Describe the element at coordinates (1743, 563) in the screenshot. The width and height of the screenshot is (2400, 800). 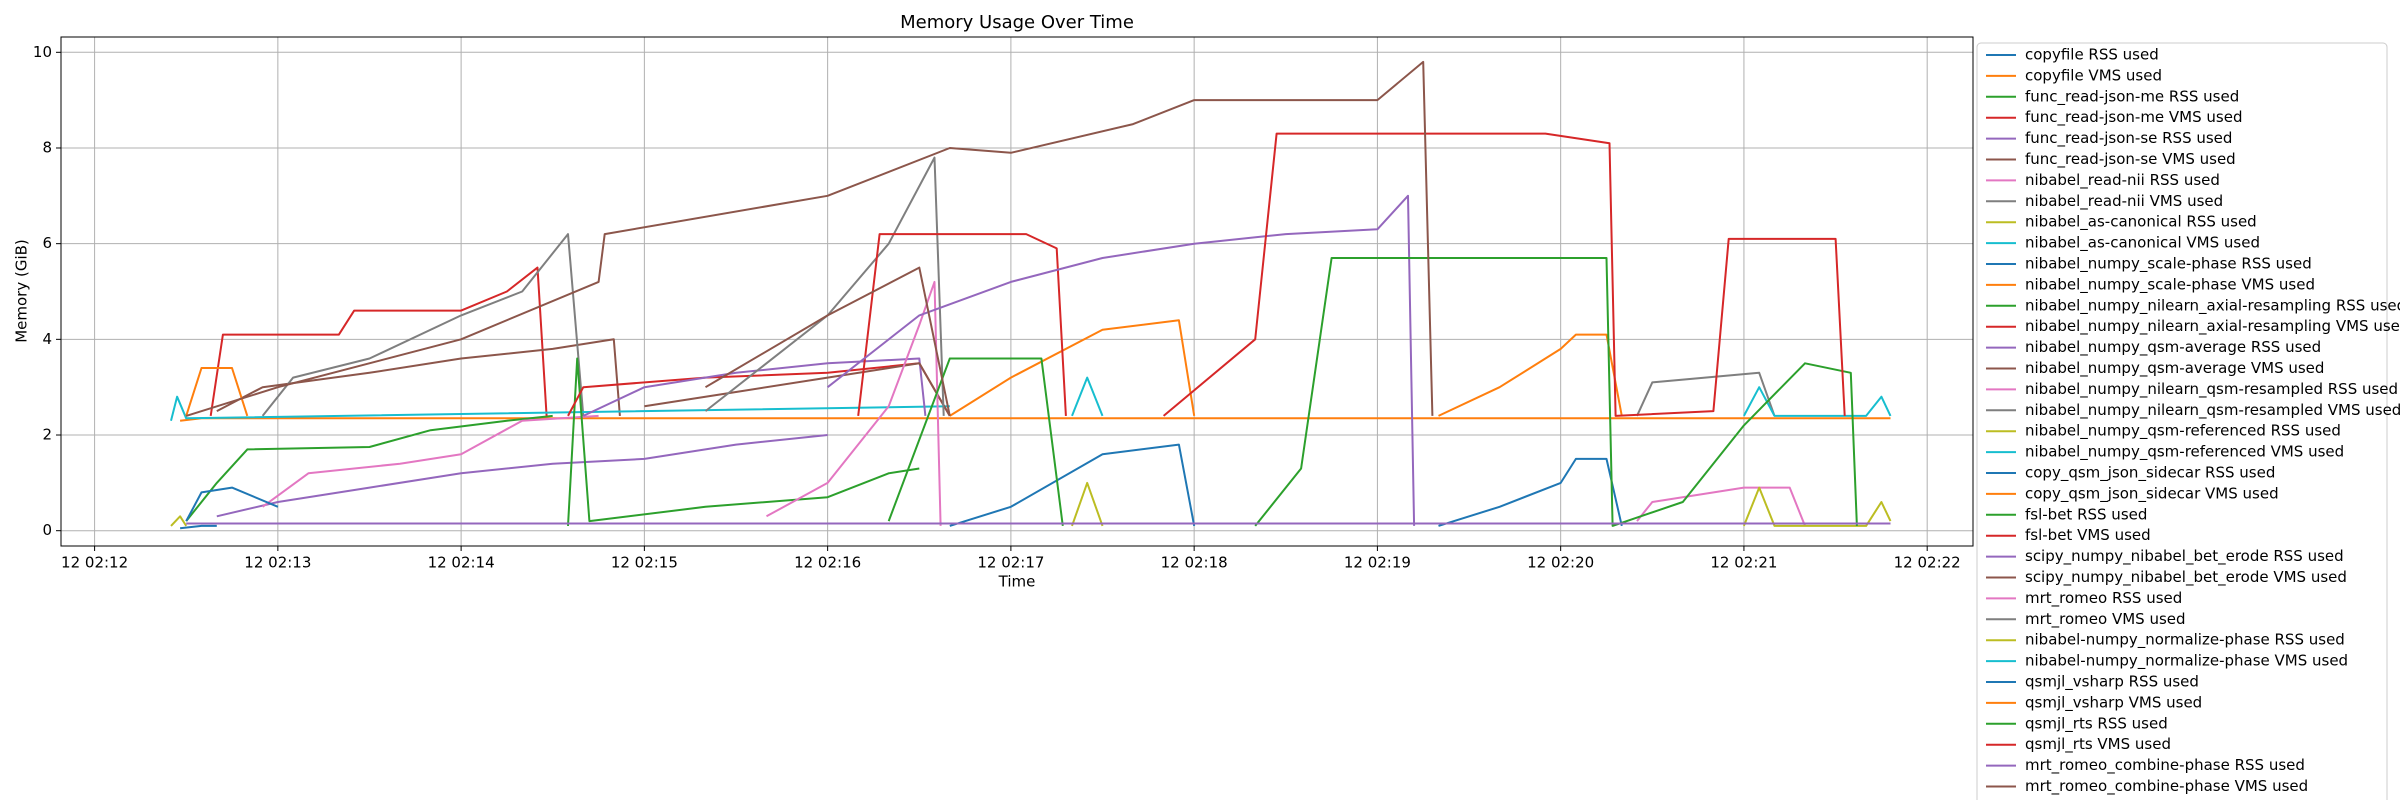
I see `x-tick-label: 12 02:21` at that location.